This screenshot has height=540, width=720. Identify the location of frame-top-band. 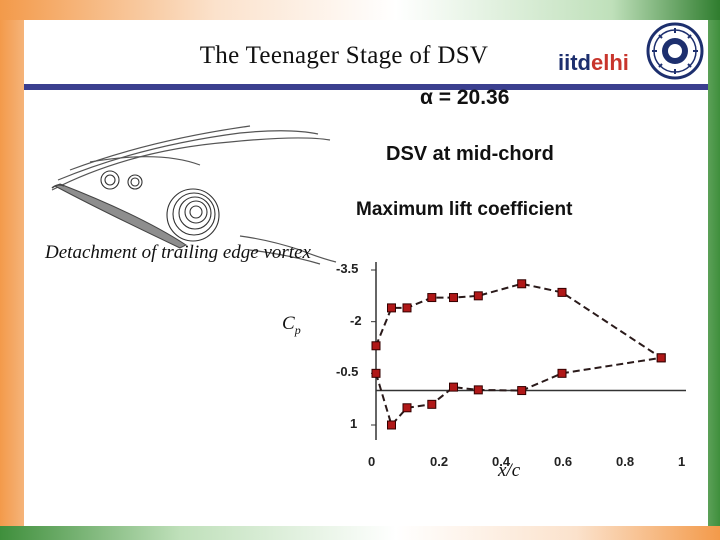
(360, 10).